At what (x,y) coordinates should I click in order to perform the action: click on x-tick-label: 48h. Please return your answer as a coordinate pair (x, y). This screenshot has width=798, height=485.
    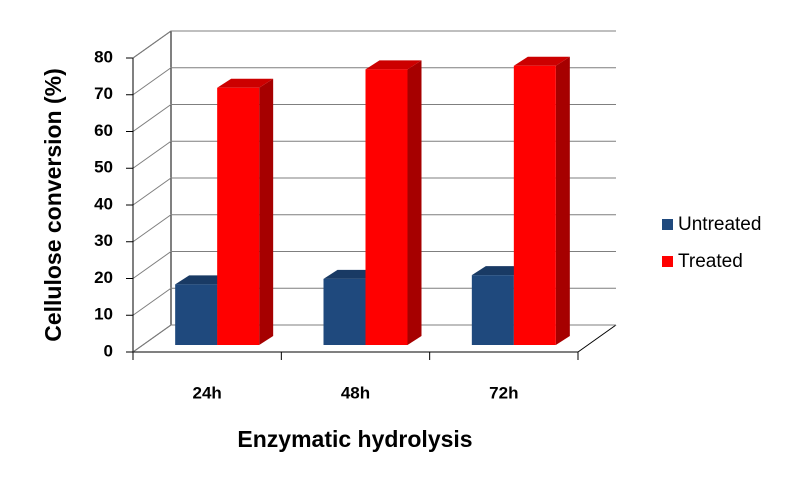
    Looking at the image, I should click on (355, 392).